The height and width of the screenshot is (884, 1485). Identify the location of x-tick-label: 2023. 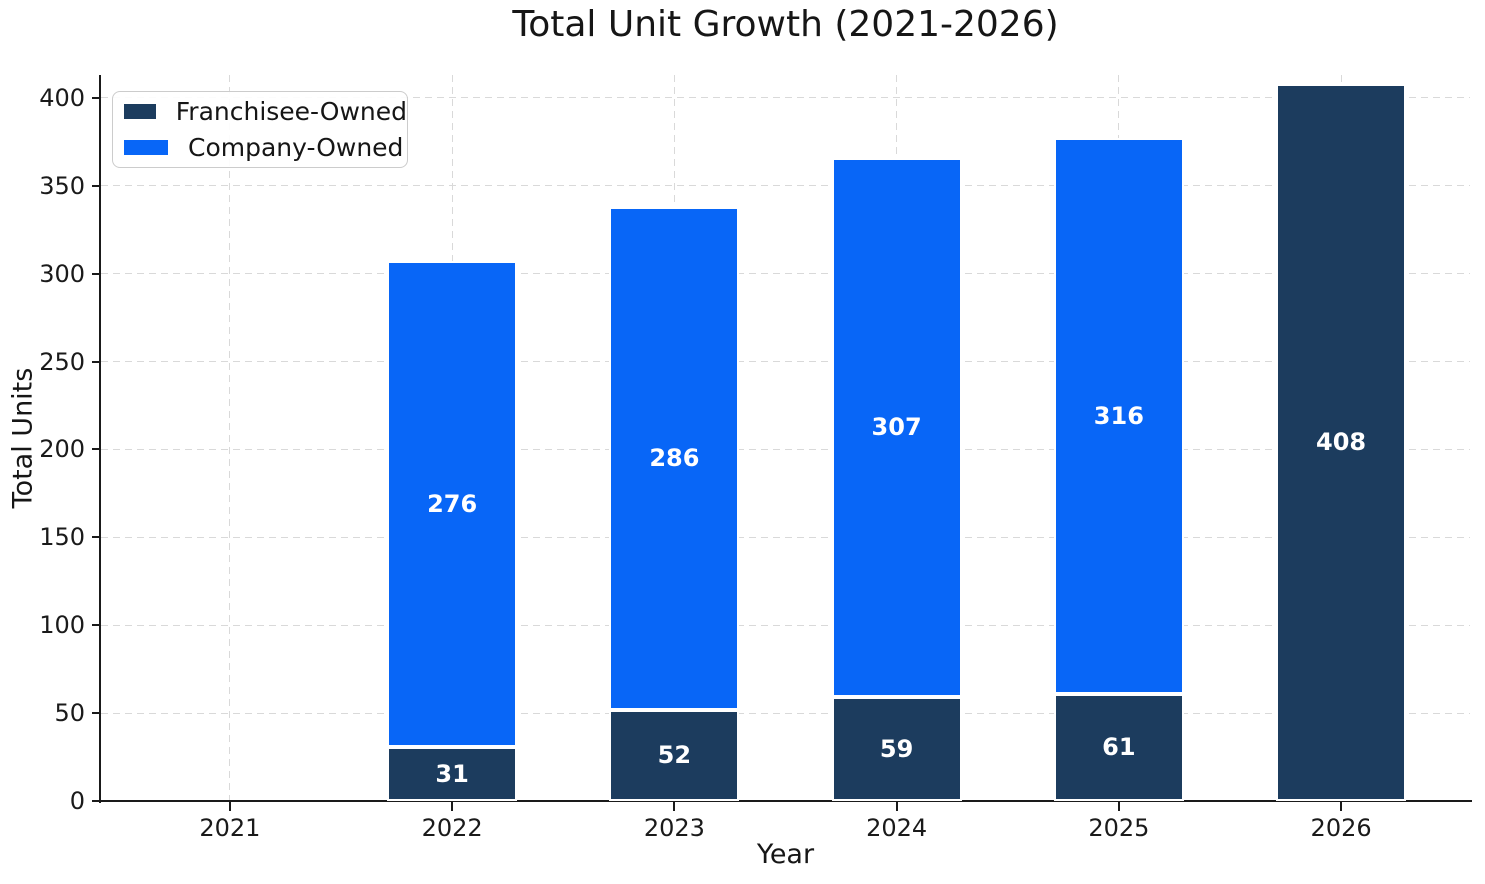
(674, 828).